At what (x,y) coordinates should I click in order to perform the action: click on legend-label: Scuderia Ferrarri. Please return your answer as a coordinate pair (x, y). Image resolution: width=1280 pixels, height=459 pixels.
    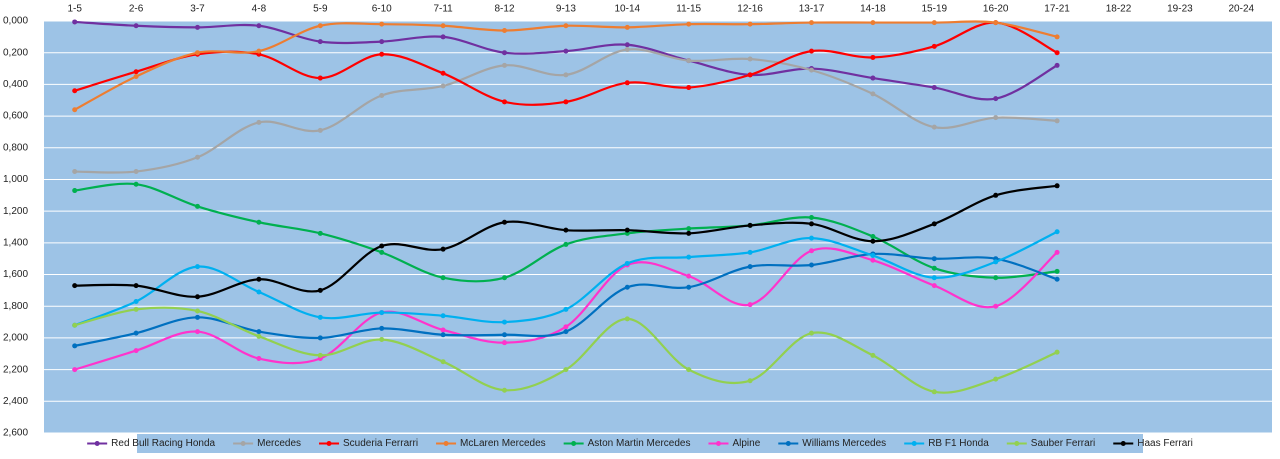
    Looking at the image, I should click on (380, 443).